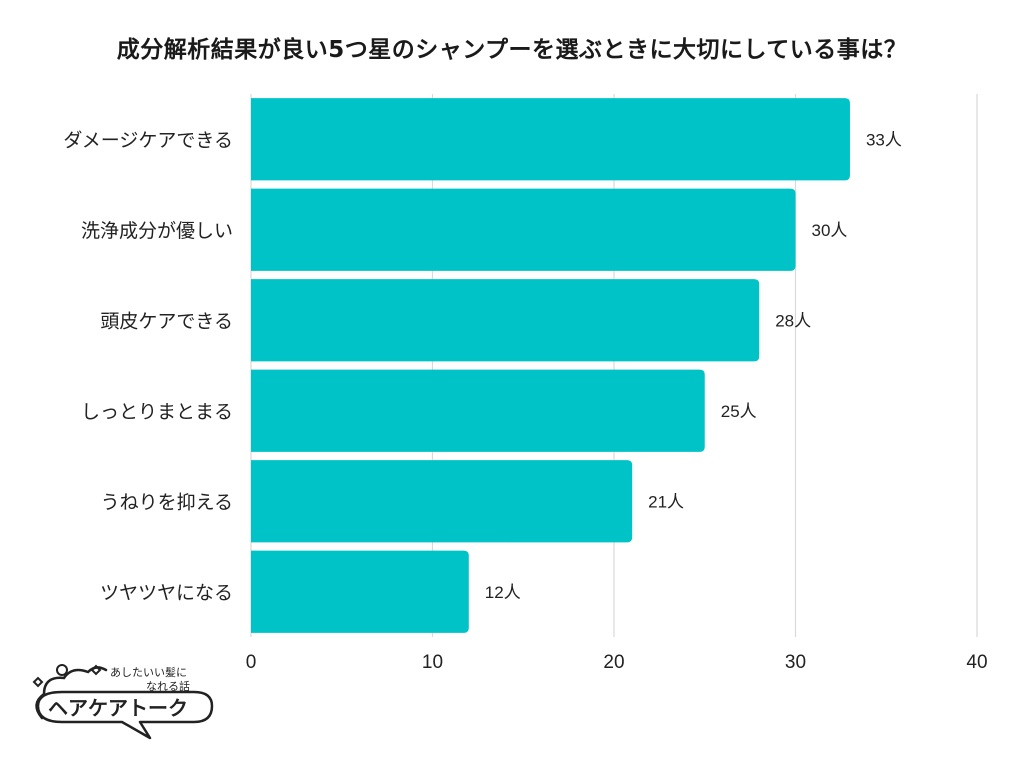  I want to click on category-label: しっとりまとまる, so click(157, 412).